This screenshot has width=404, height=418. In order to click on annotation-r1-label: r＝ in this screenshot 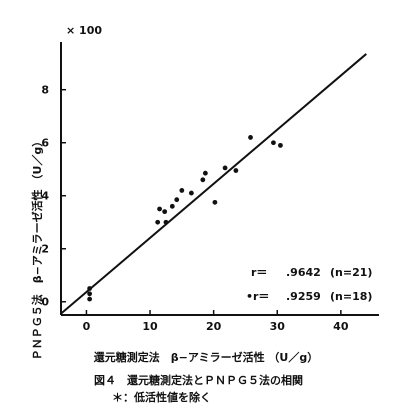, I will do `click(259, 272)`.